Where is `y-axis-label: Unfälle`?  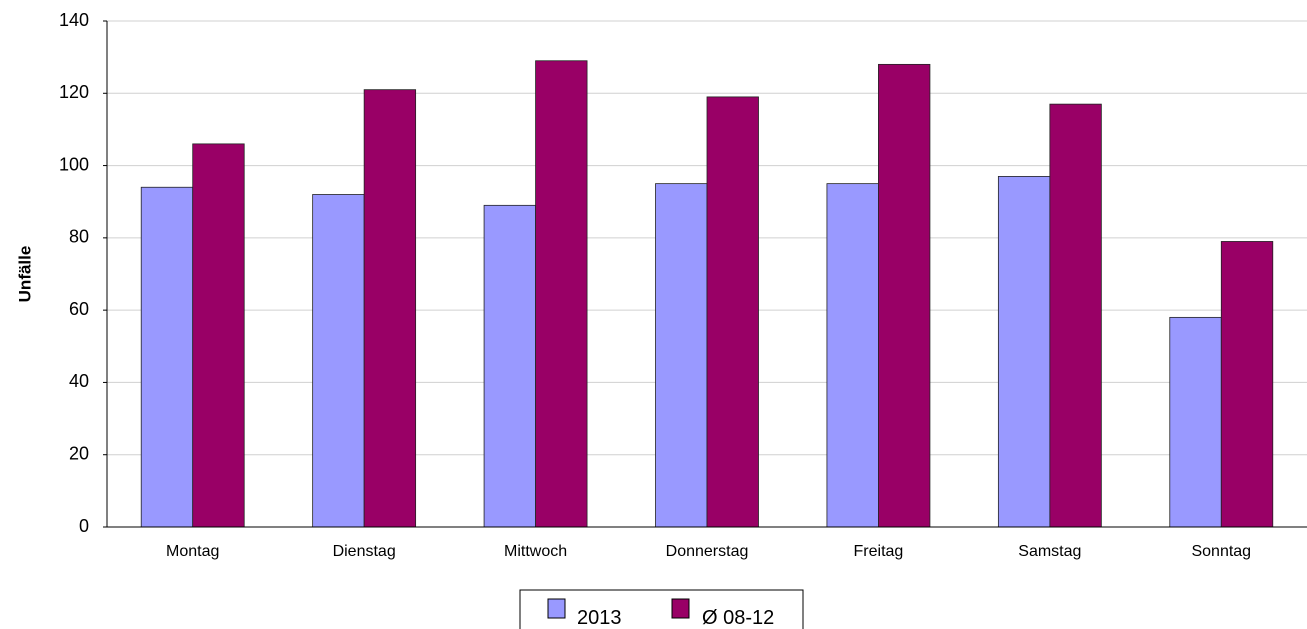
y-axis-label: Unfälle is located at coordinates (24, 274).